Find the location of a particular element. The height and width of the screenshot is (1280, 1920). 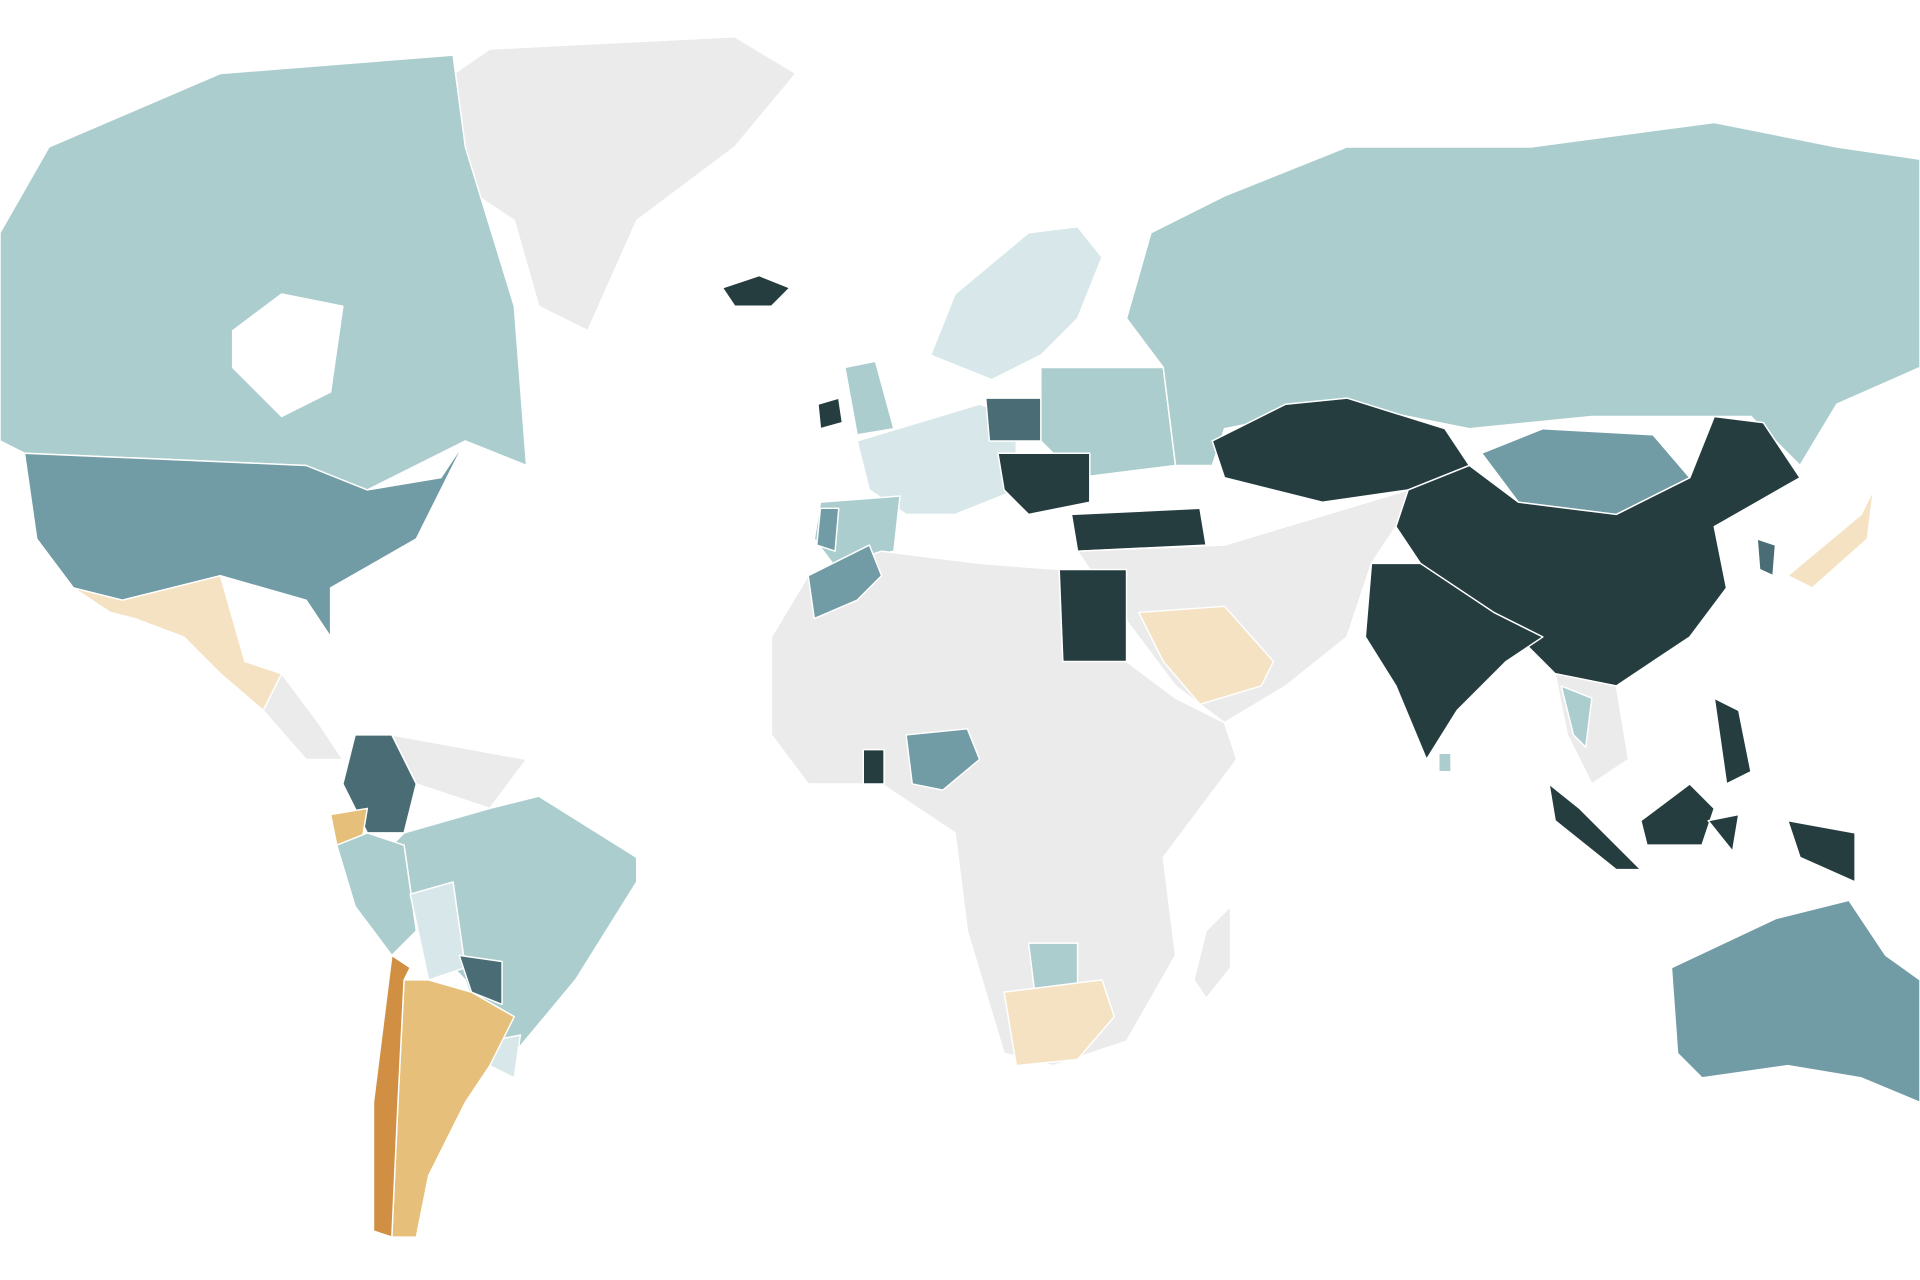

iceland is located at coordinates (756, 290).